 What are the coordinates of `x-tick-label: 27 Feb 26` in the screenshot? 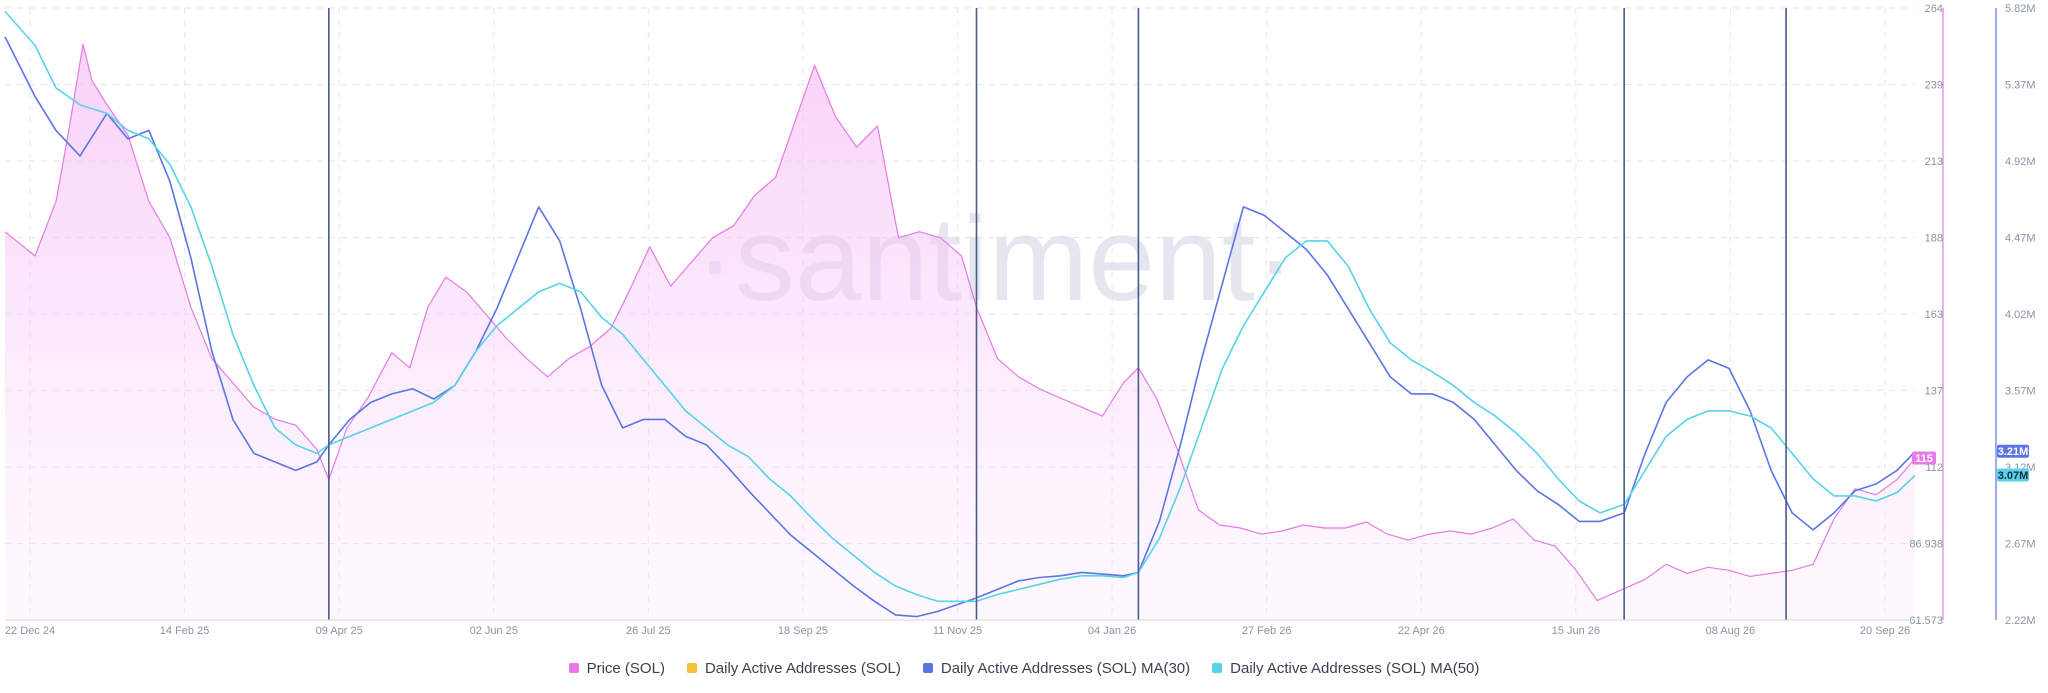 It's located at (1267, 631).